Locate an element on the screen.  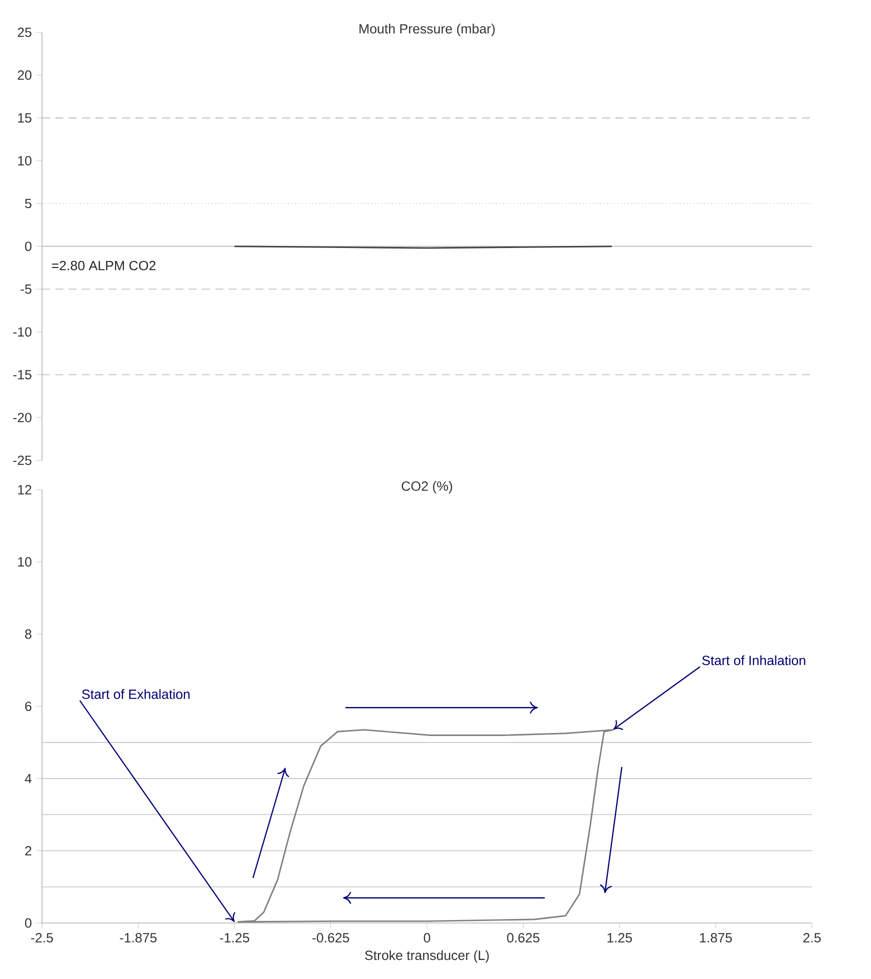
chart-title: Mouth Pressure (mbar) is located at coordinates (427, 30).